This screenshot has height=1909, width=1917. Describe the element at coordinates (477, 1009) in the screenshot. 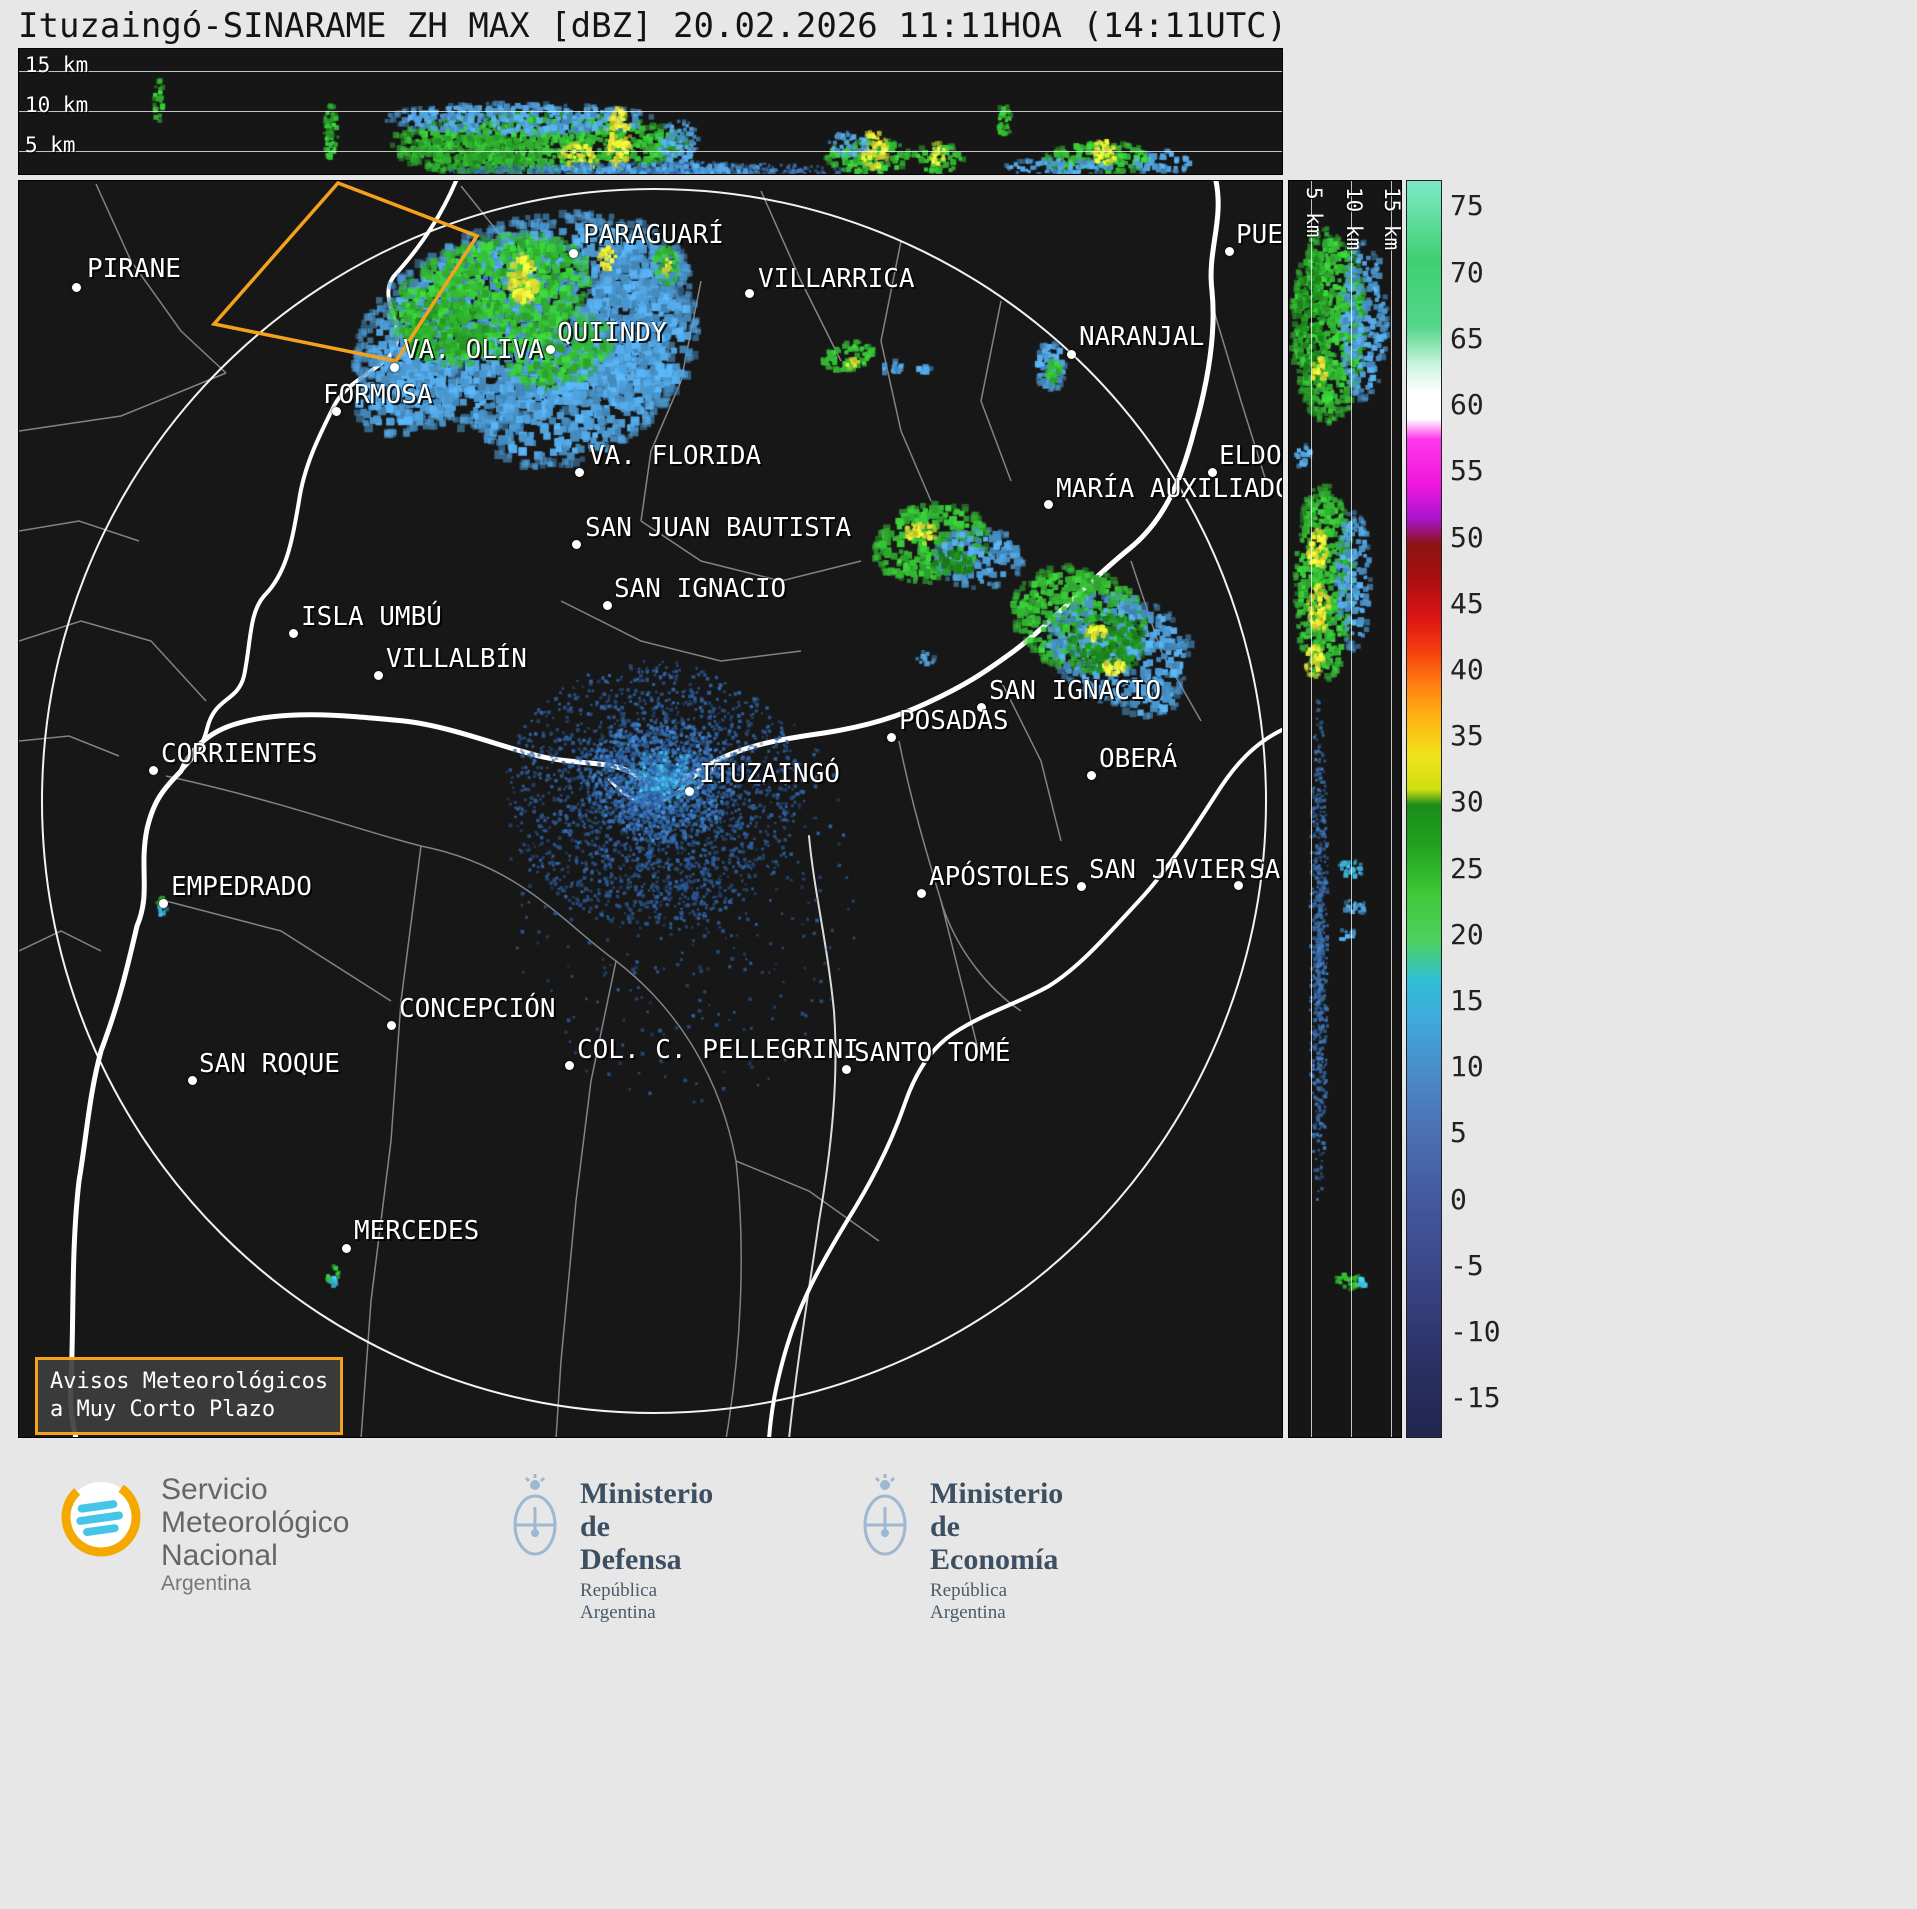

I see `city-label-concepcion: CONCEPCIÓN` at that location.